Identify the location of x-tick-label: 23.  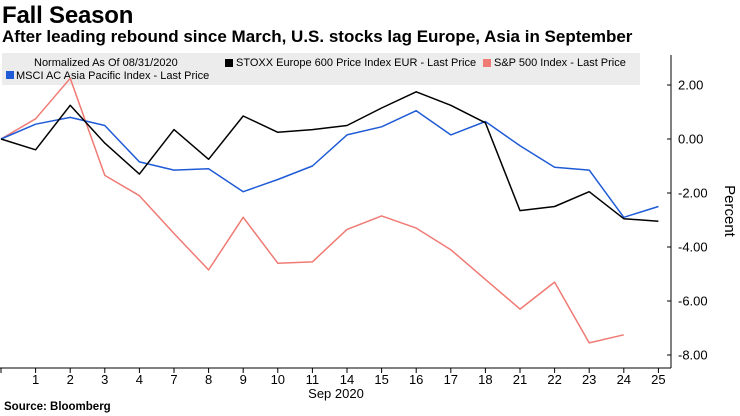
(589, 379).